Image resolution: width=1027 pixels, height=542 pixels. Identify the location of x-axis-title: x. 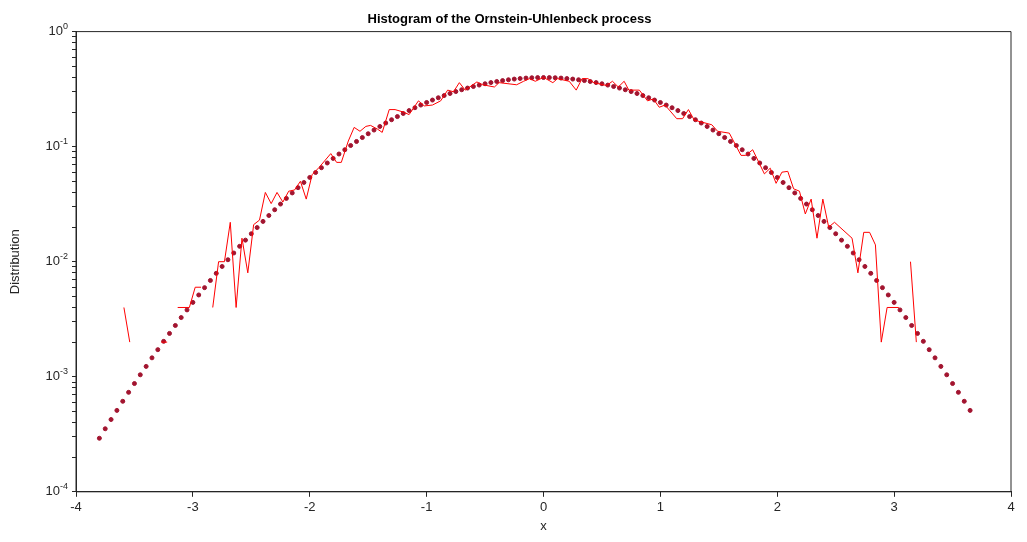
(544, 525).